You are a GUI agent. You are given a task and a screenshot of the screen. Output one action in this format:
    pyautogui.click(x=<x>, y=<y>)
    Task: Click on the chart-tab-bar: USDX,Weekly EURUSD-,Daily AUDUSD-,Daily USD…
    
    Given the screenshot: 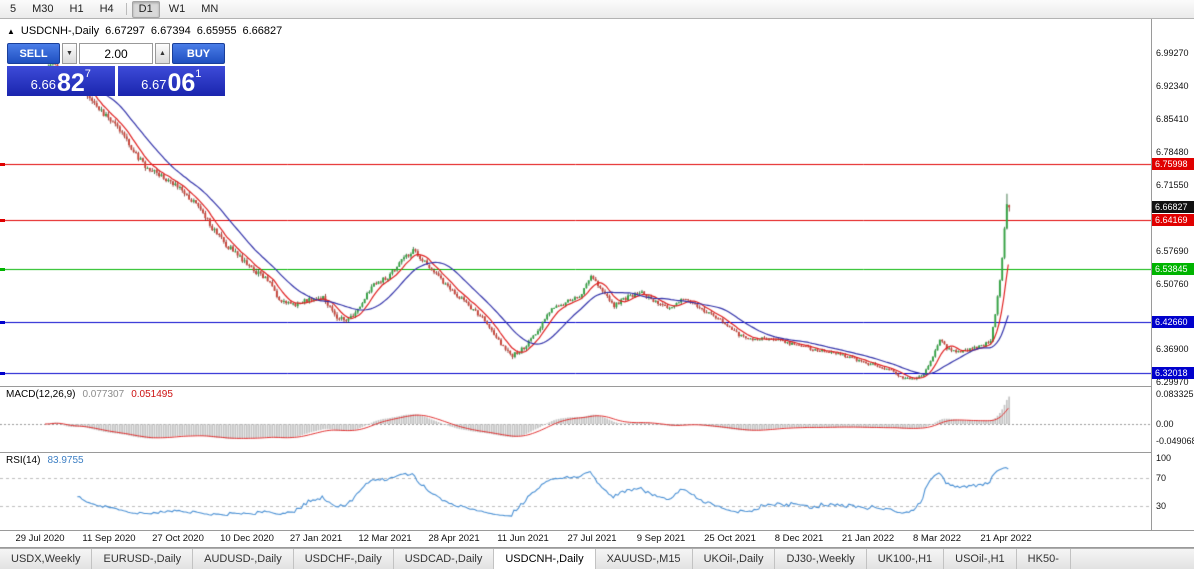 What is the action you would take?
    pyautogui.click(x=597, y=558)
    